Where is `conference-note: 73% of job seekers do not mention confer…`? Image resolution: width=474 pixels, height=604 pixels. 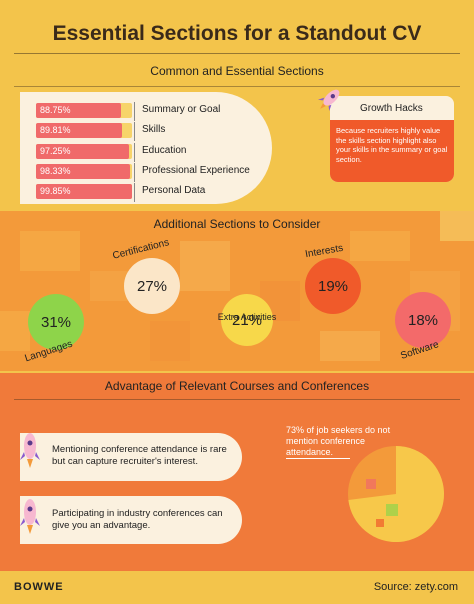 conference-note: 73% of job seekers do not mention confer… is located at coordinates (338, 441).